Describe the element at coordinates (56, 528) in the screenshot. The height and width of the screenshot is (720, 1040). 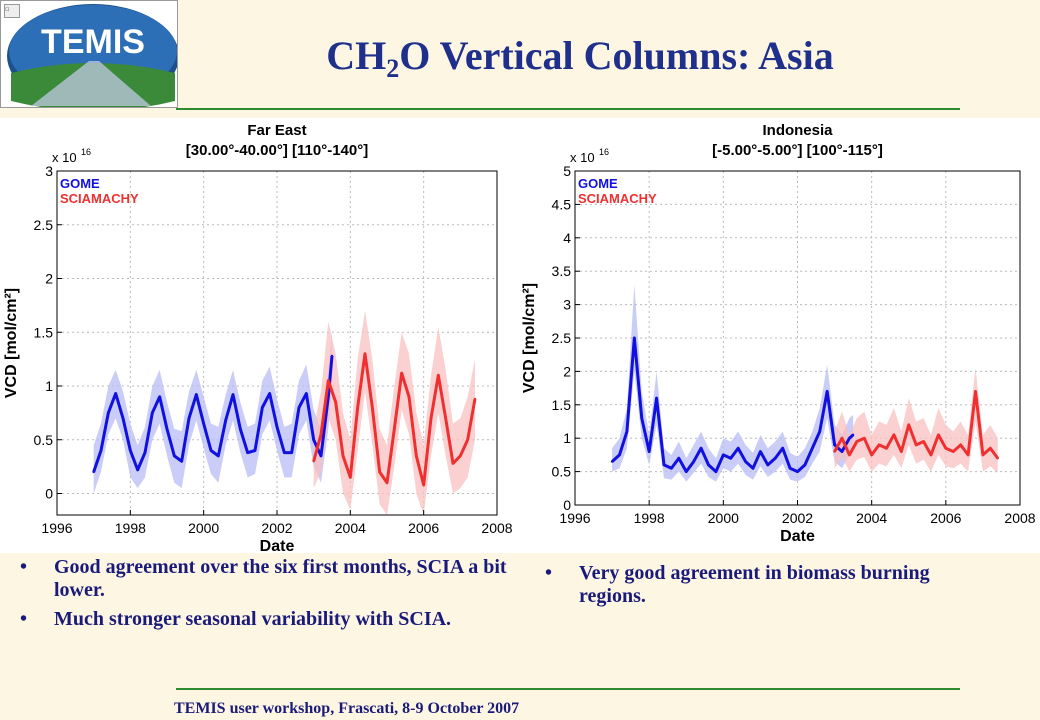
I see `x-tick-label: 1996` at that location.